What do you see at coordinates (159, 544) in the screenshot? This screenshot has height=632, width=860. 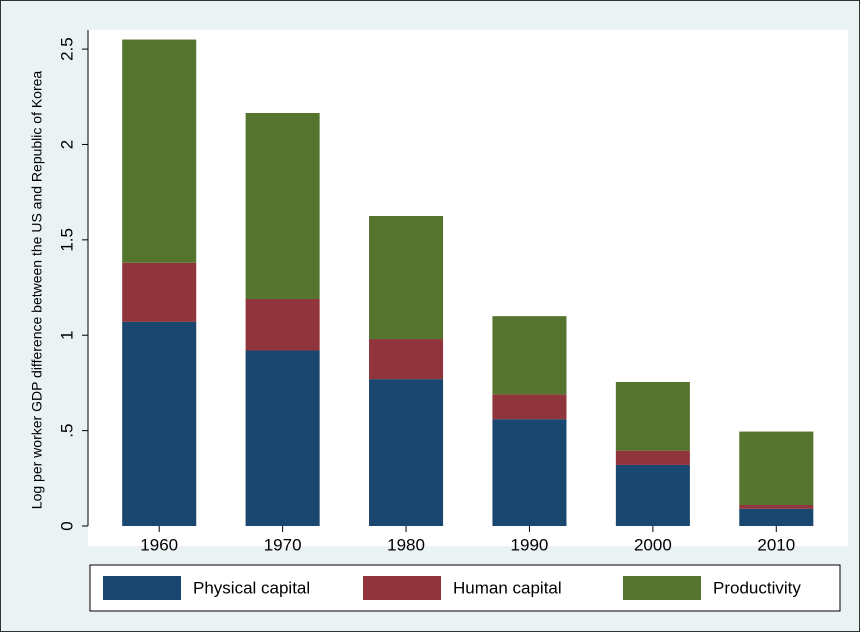 I see `x-tick-label: 1960` at bounding box center [159, 544].